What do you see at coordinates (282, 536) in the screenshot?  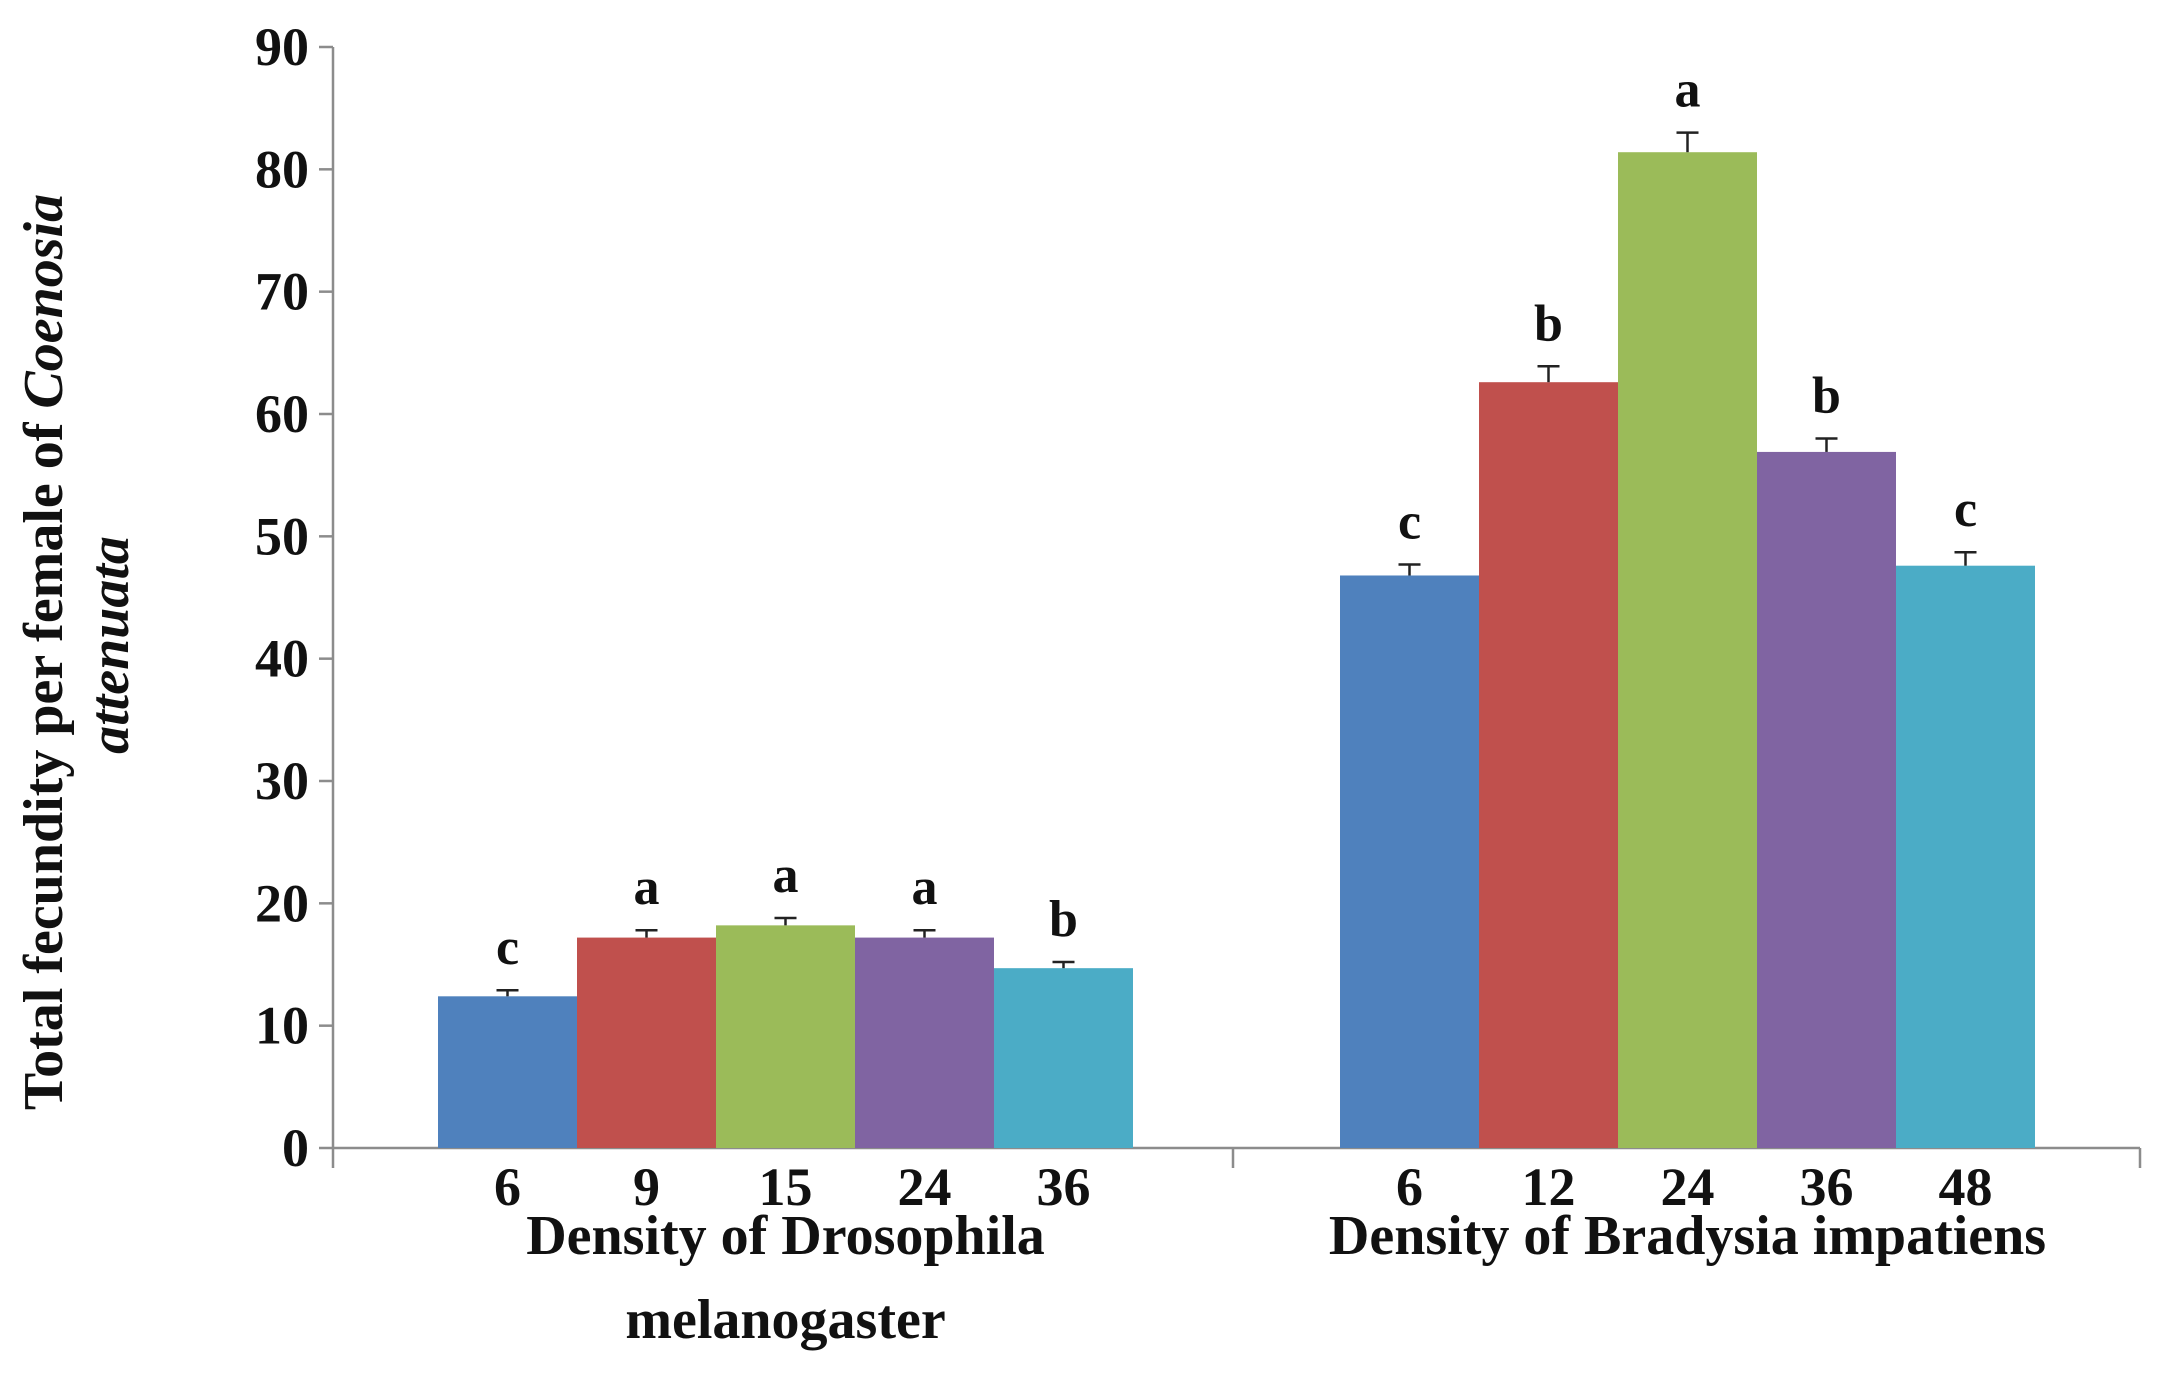 I see `y-tick-label: 50` at bounding box center [282, 536].